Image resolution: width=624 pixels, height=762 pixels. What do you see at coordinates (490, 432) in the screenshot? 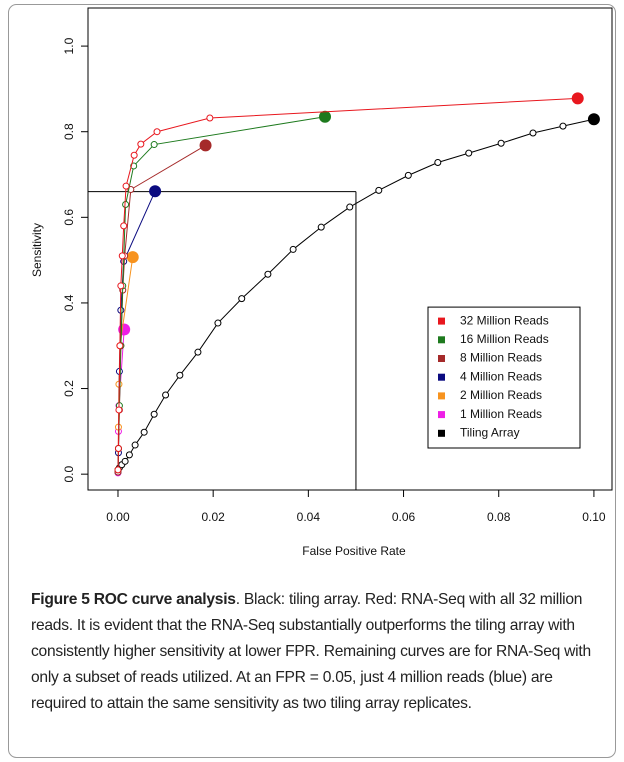
I see `legend-label: Tiling Array` at bounding box center [490, 432].